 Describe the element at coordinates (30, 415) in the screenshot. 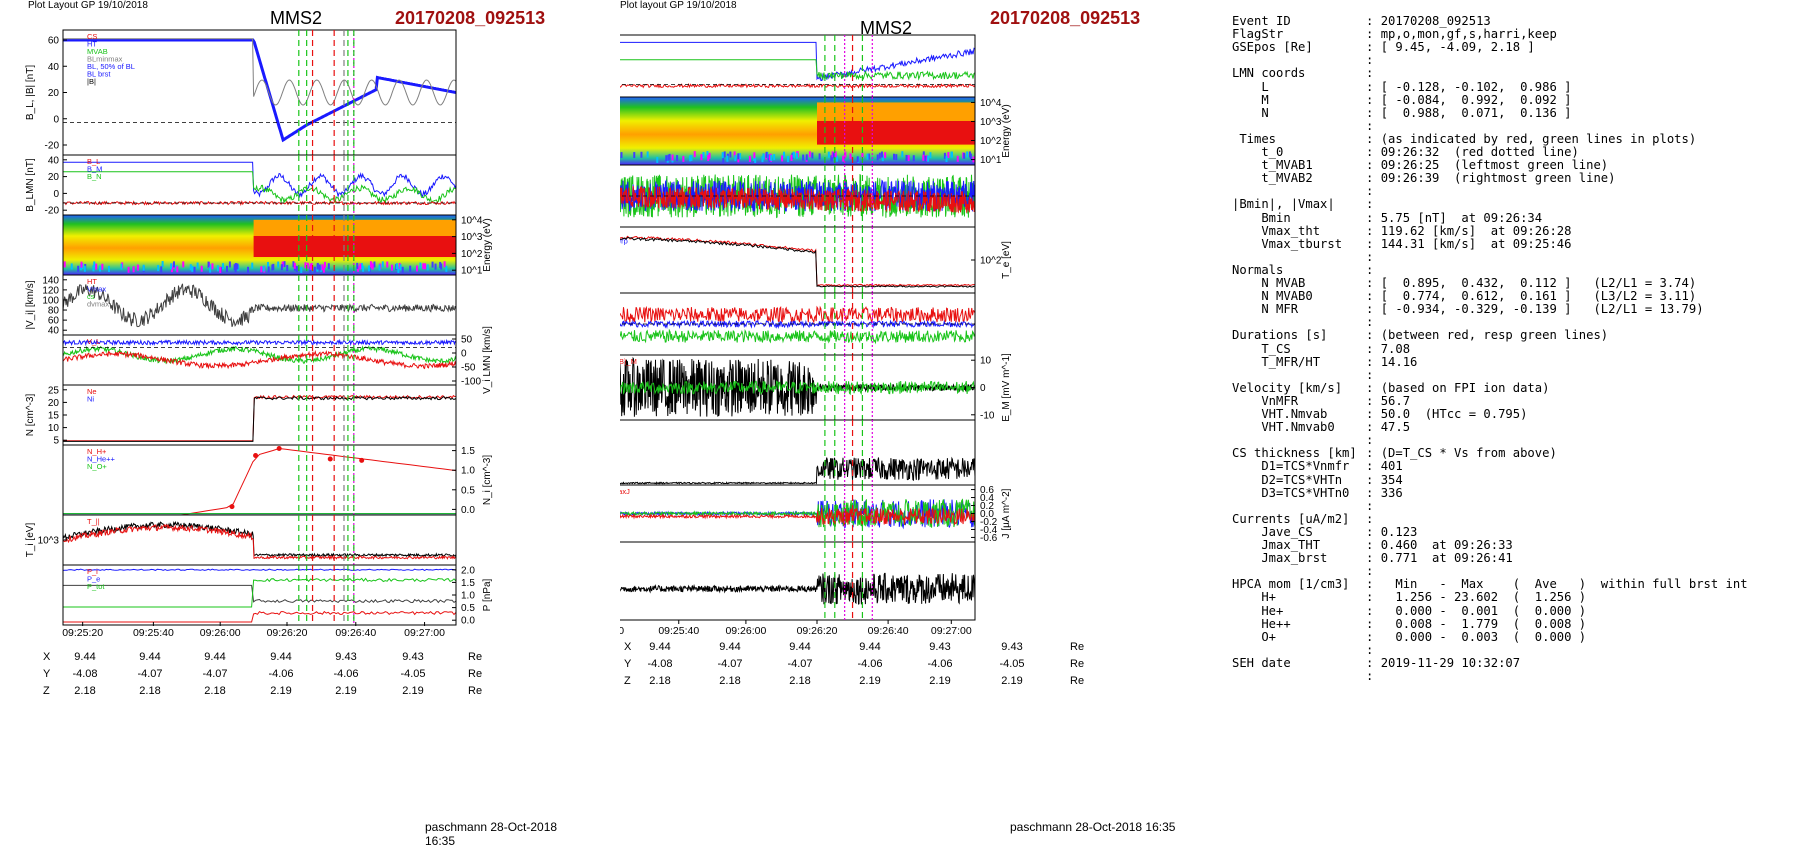

I see `y-axis-label: N [cm^-3]` at that location.